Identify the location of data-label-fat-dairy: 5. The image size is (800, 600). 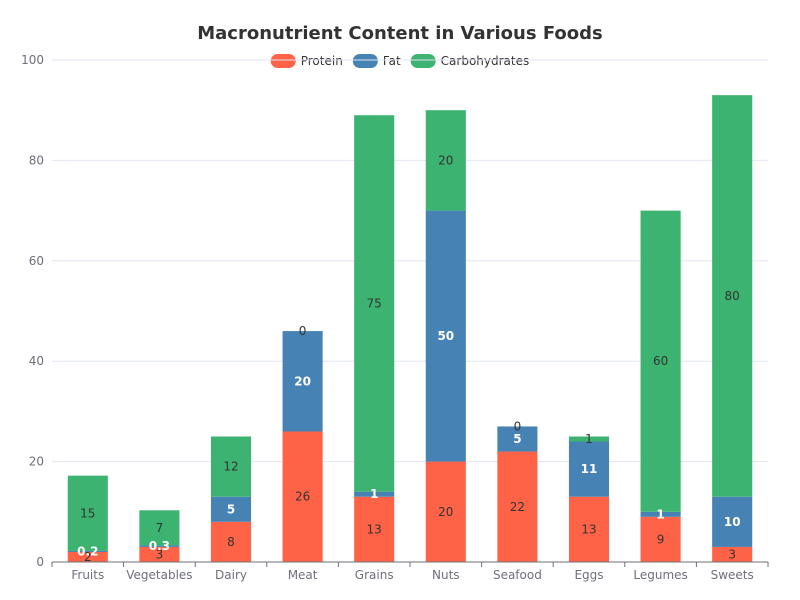
(231, 509).